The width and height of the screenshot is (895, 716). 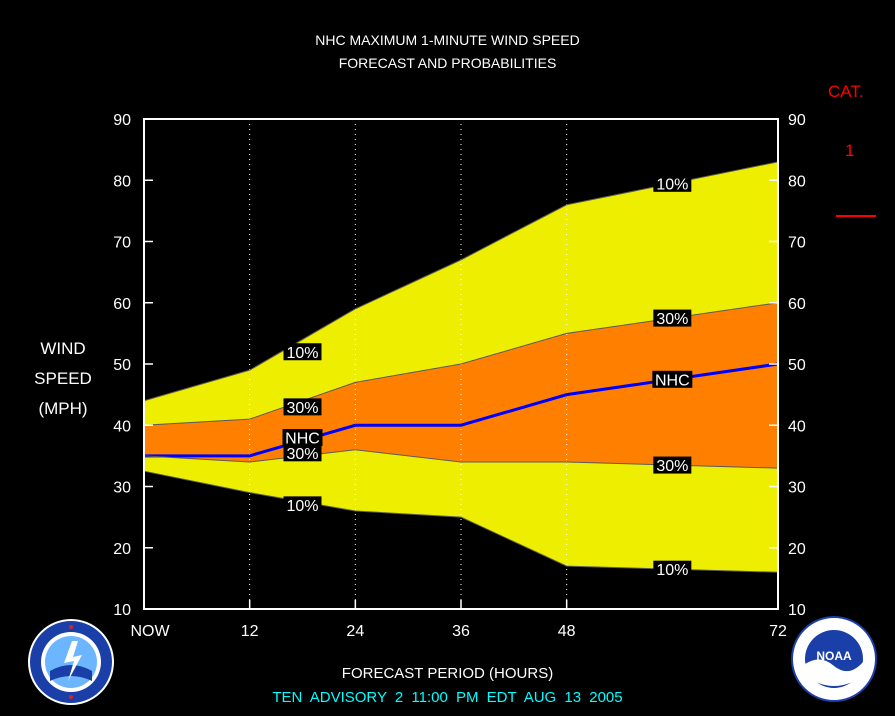 I want to click on x-tick-label: 72, so click(x=778, y=631).